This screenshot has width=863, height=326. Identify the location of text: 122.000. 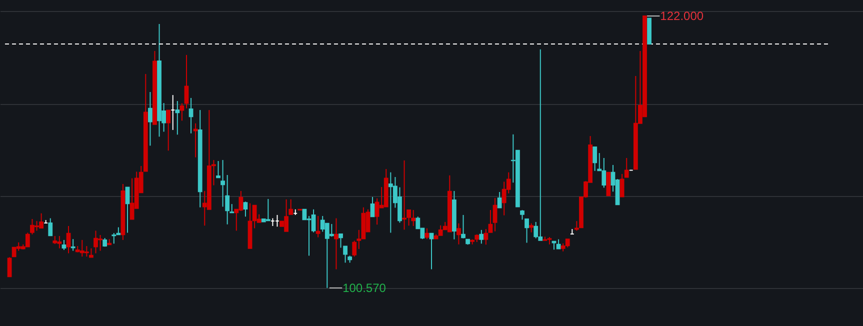
(682, 15).